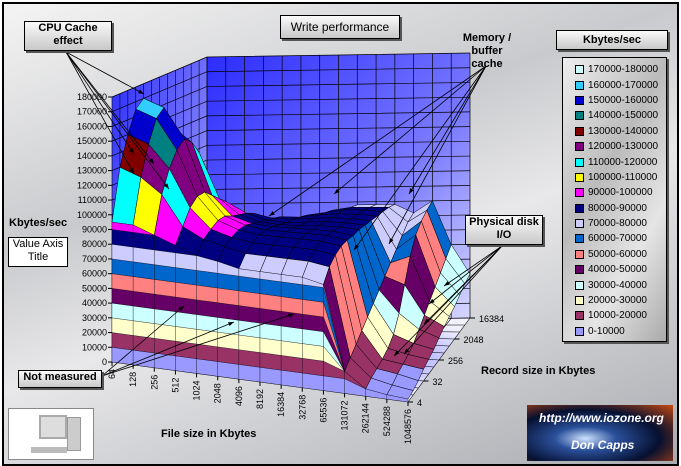 Image resolution: width=681 pixels, height=466 pixels. I want to click on legend-title: Kbytes/sec, so click(612, 40).